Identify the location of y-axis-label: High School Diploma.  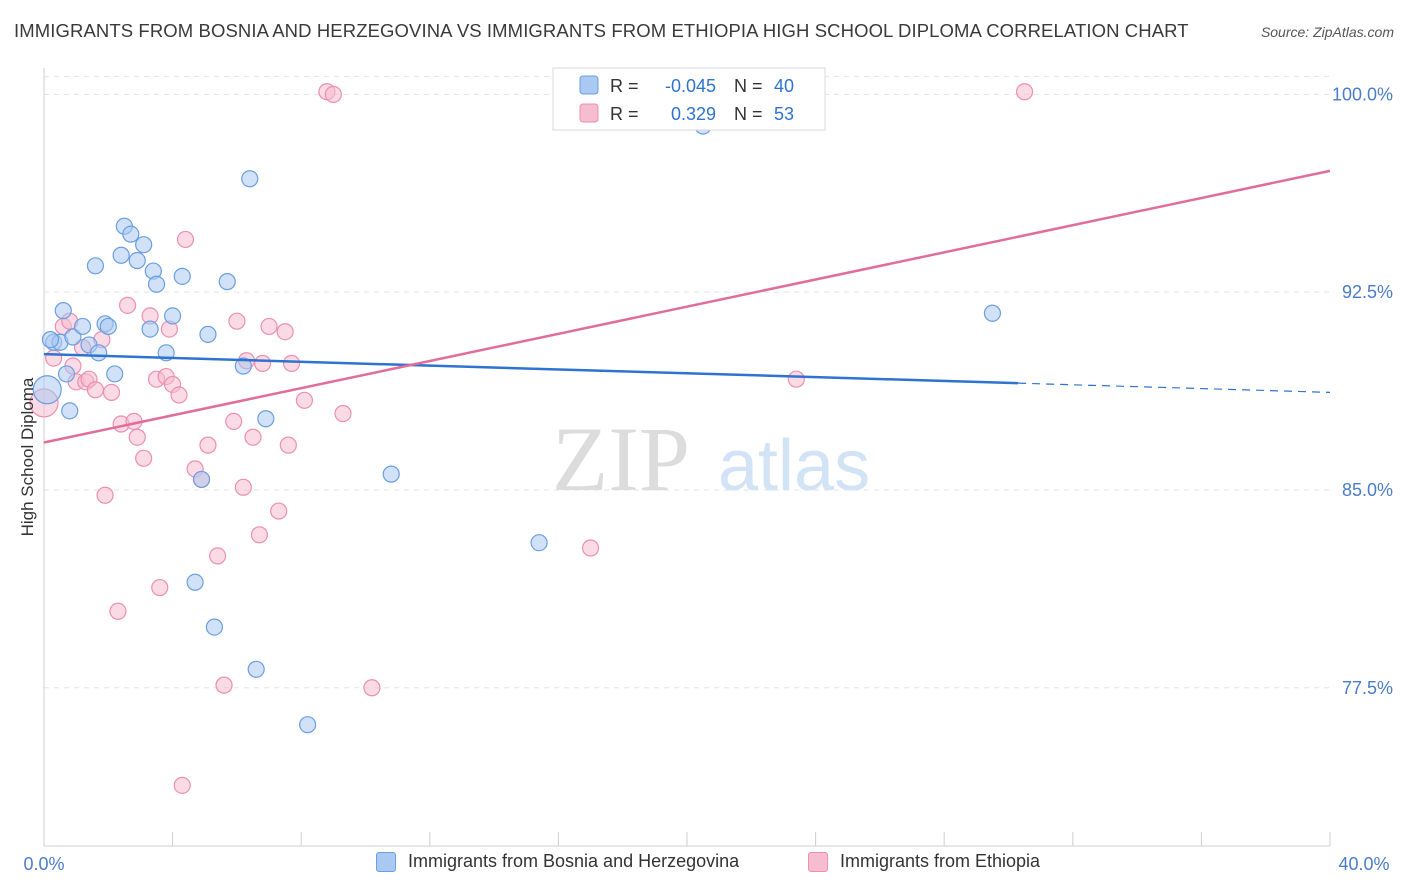
(27, 456).